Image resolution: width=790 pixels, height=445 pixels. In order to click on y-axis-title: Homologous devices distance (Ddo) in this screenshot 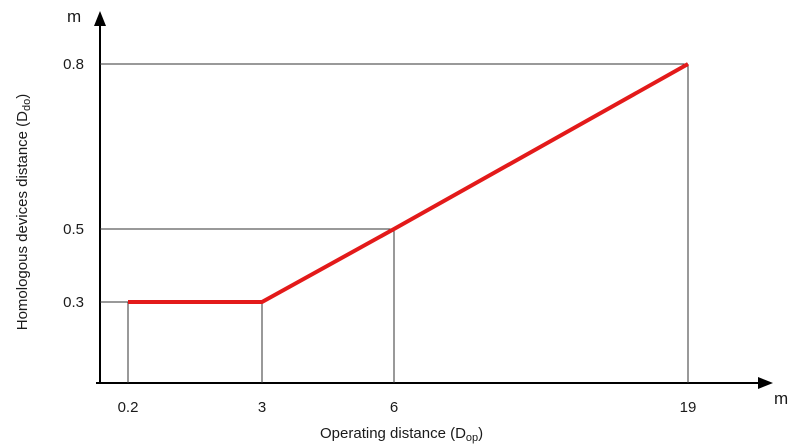, I will do `click(23, 212)`.